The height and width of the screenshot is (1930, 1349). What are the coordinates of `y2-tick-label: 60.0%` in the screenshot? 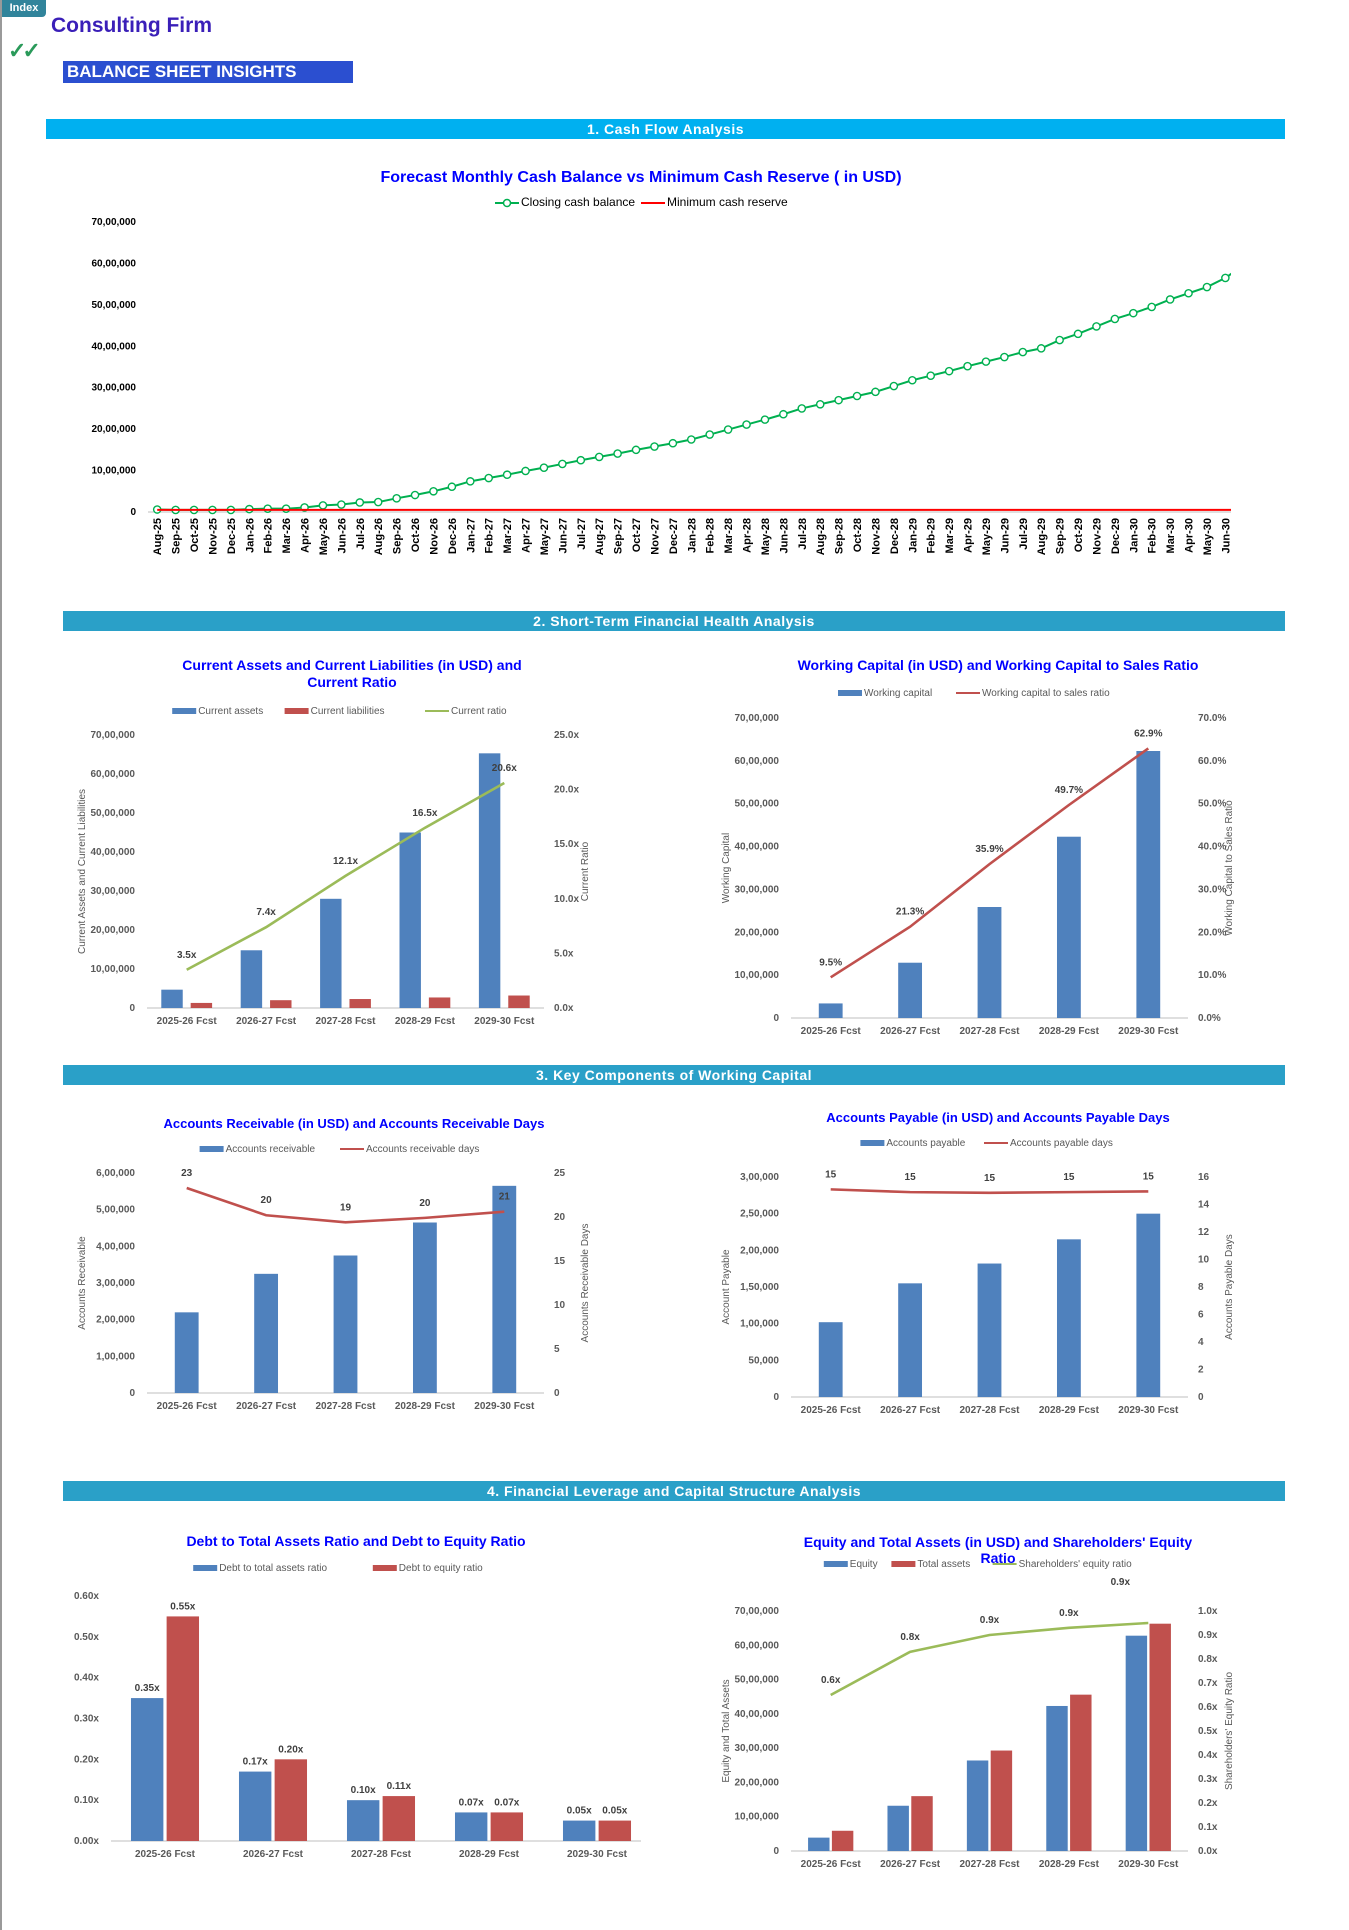 It's located at (1212, 761).